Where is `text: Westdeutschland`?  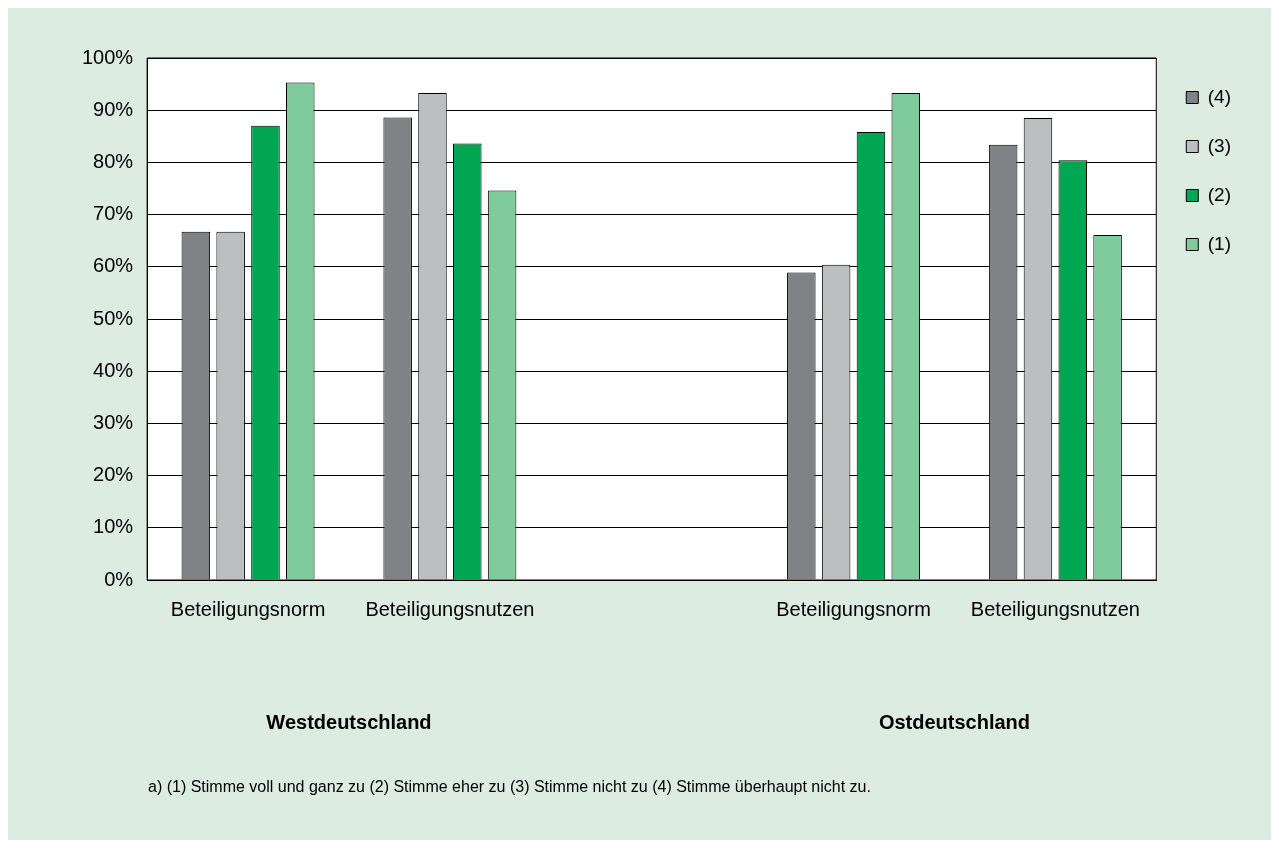 text: Westdeutschland is located at coordinates (349, 721).